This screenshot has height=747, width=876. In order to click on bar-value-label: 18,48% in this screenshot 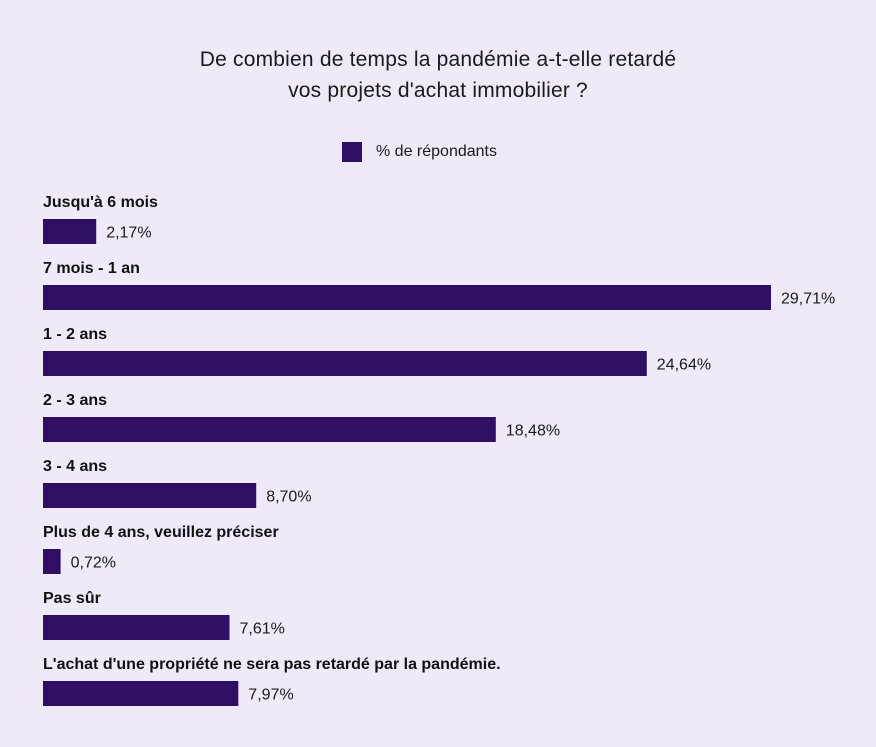, I will do `click(533, 431)`.